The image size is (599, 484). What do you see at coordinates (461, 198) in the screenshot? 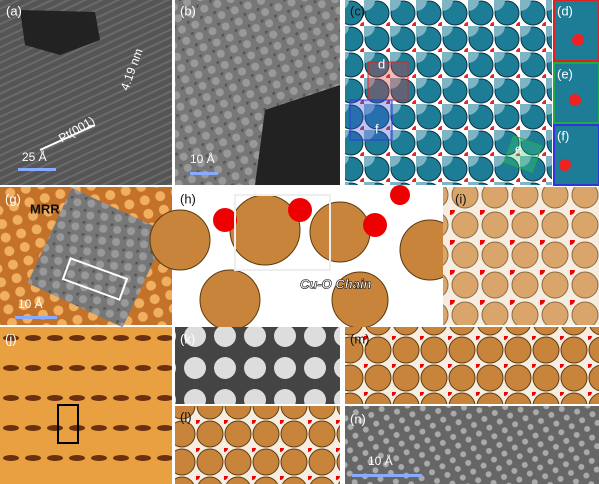
I see `panel-label: (i)` at bounding box center [461, 198].